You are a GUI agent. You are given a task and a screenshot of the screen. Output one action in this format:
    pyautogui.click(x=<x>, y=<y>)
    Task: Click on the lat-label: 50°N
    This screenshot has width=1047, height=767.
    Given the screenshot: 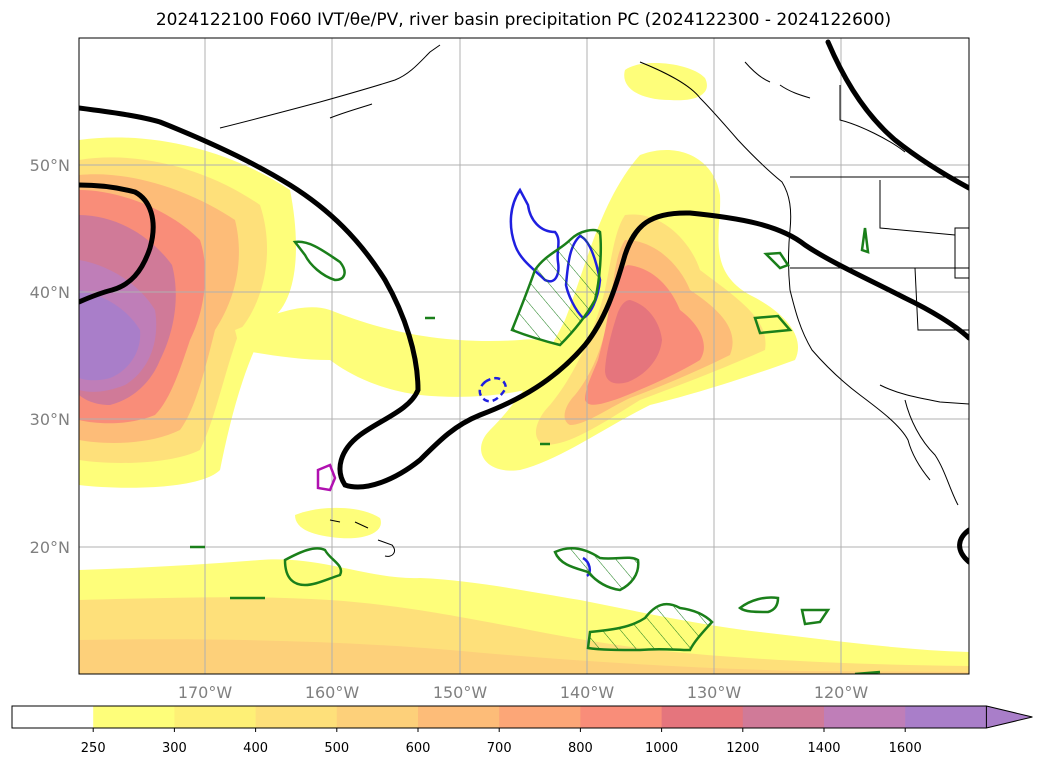 What is the action you would take?
    pyautogui.click(x=50, y=165)
    